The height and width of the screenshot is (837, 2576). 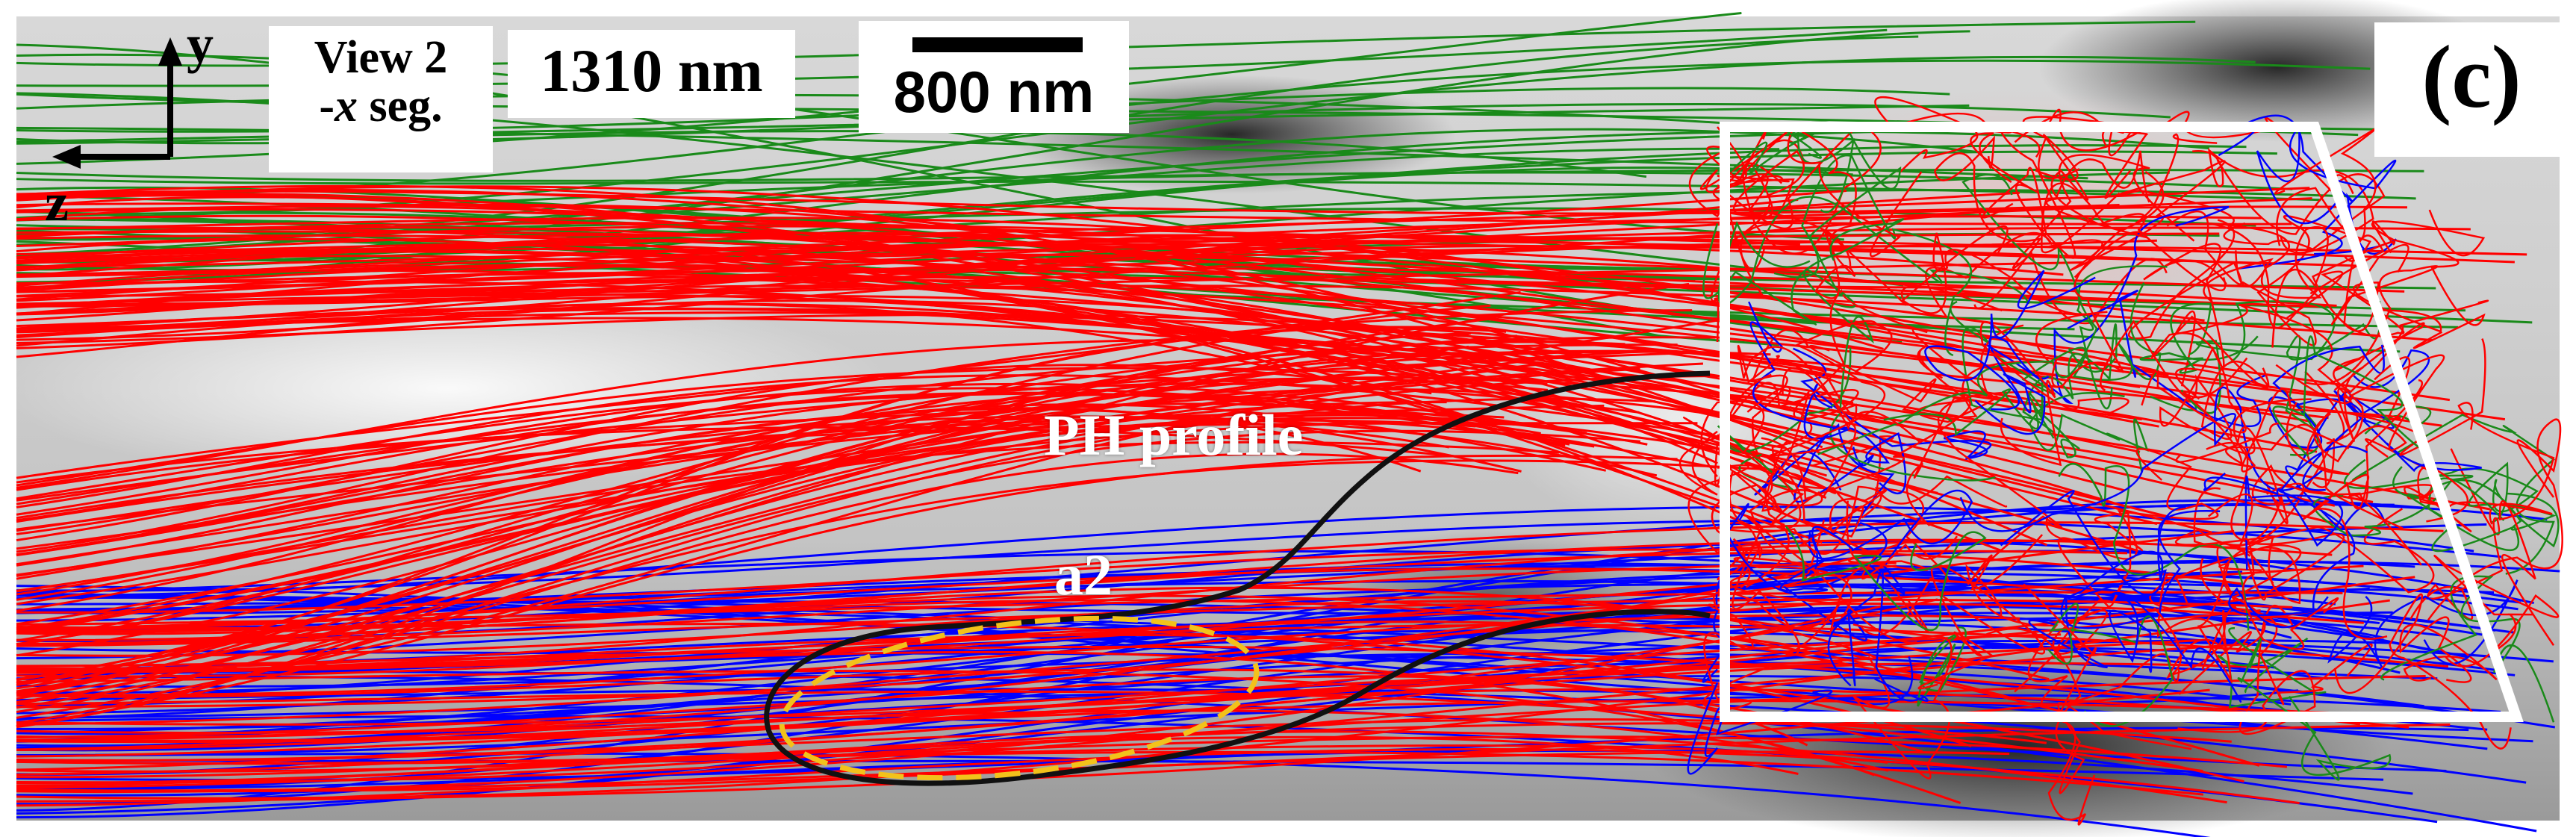 I want to click on panel-label: (c), so click(x=2471, y=89).